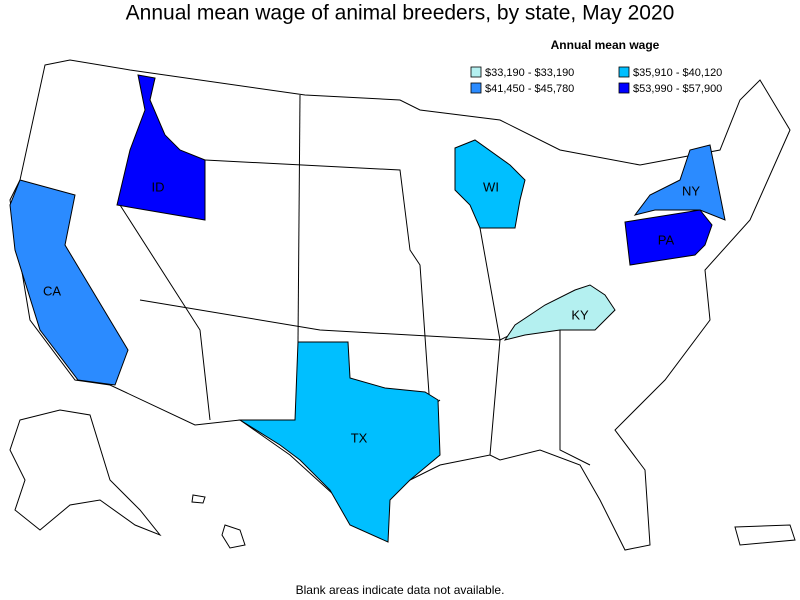 The width and height of the screenshot is (800, 600). What do you see at coordinates (85, 473) in the screenshot?
I see `alaska` at bounding box center [85, 473].